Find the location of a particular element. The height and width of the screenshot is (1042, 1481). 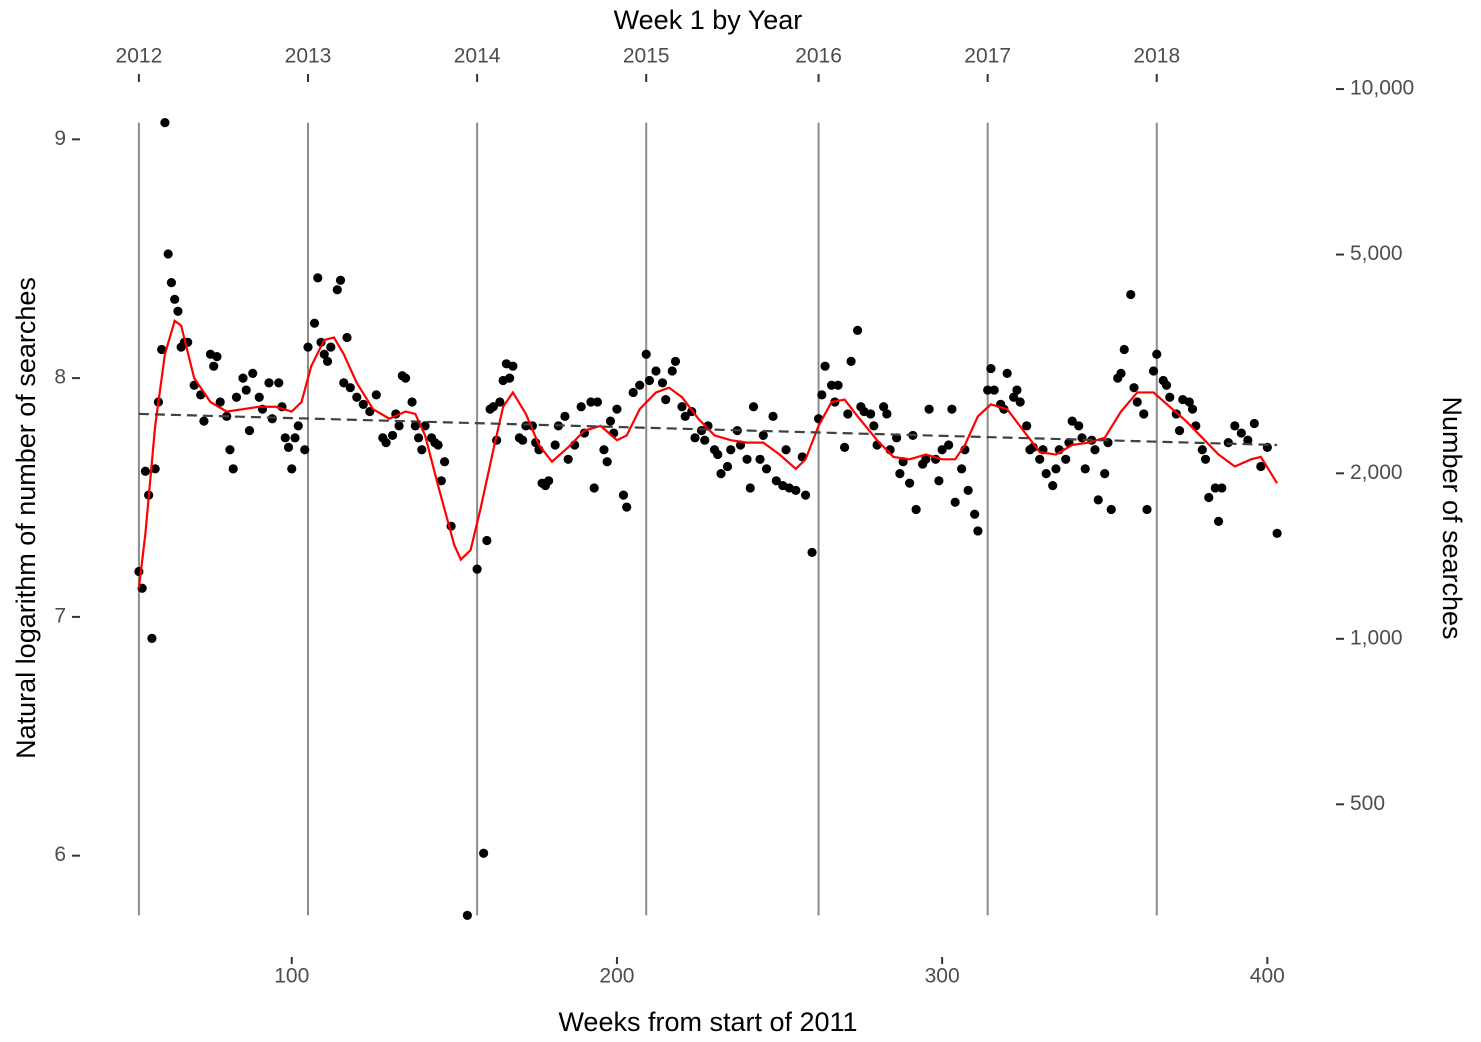

x2-tick-label: 2016 is located at coordinates (818, 56).